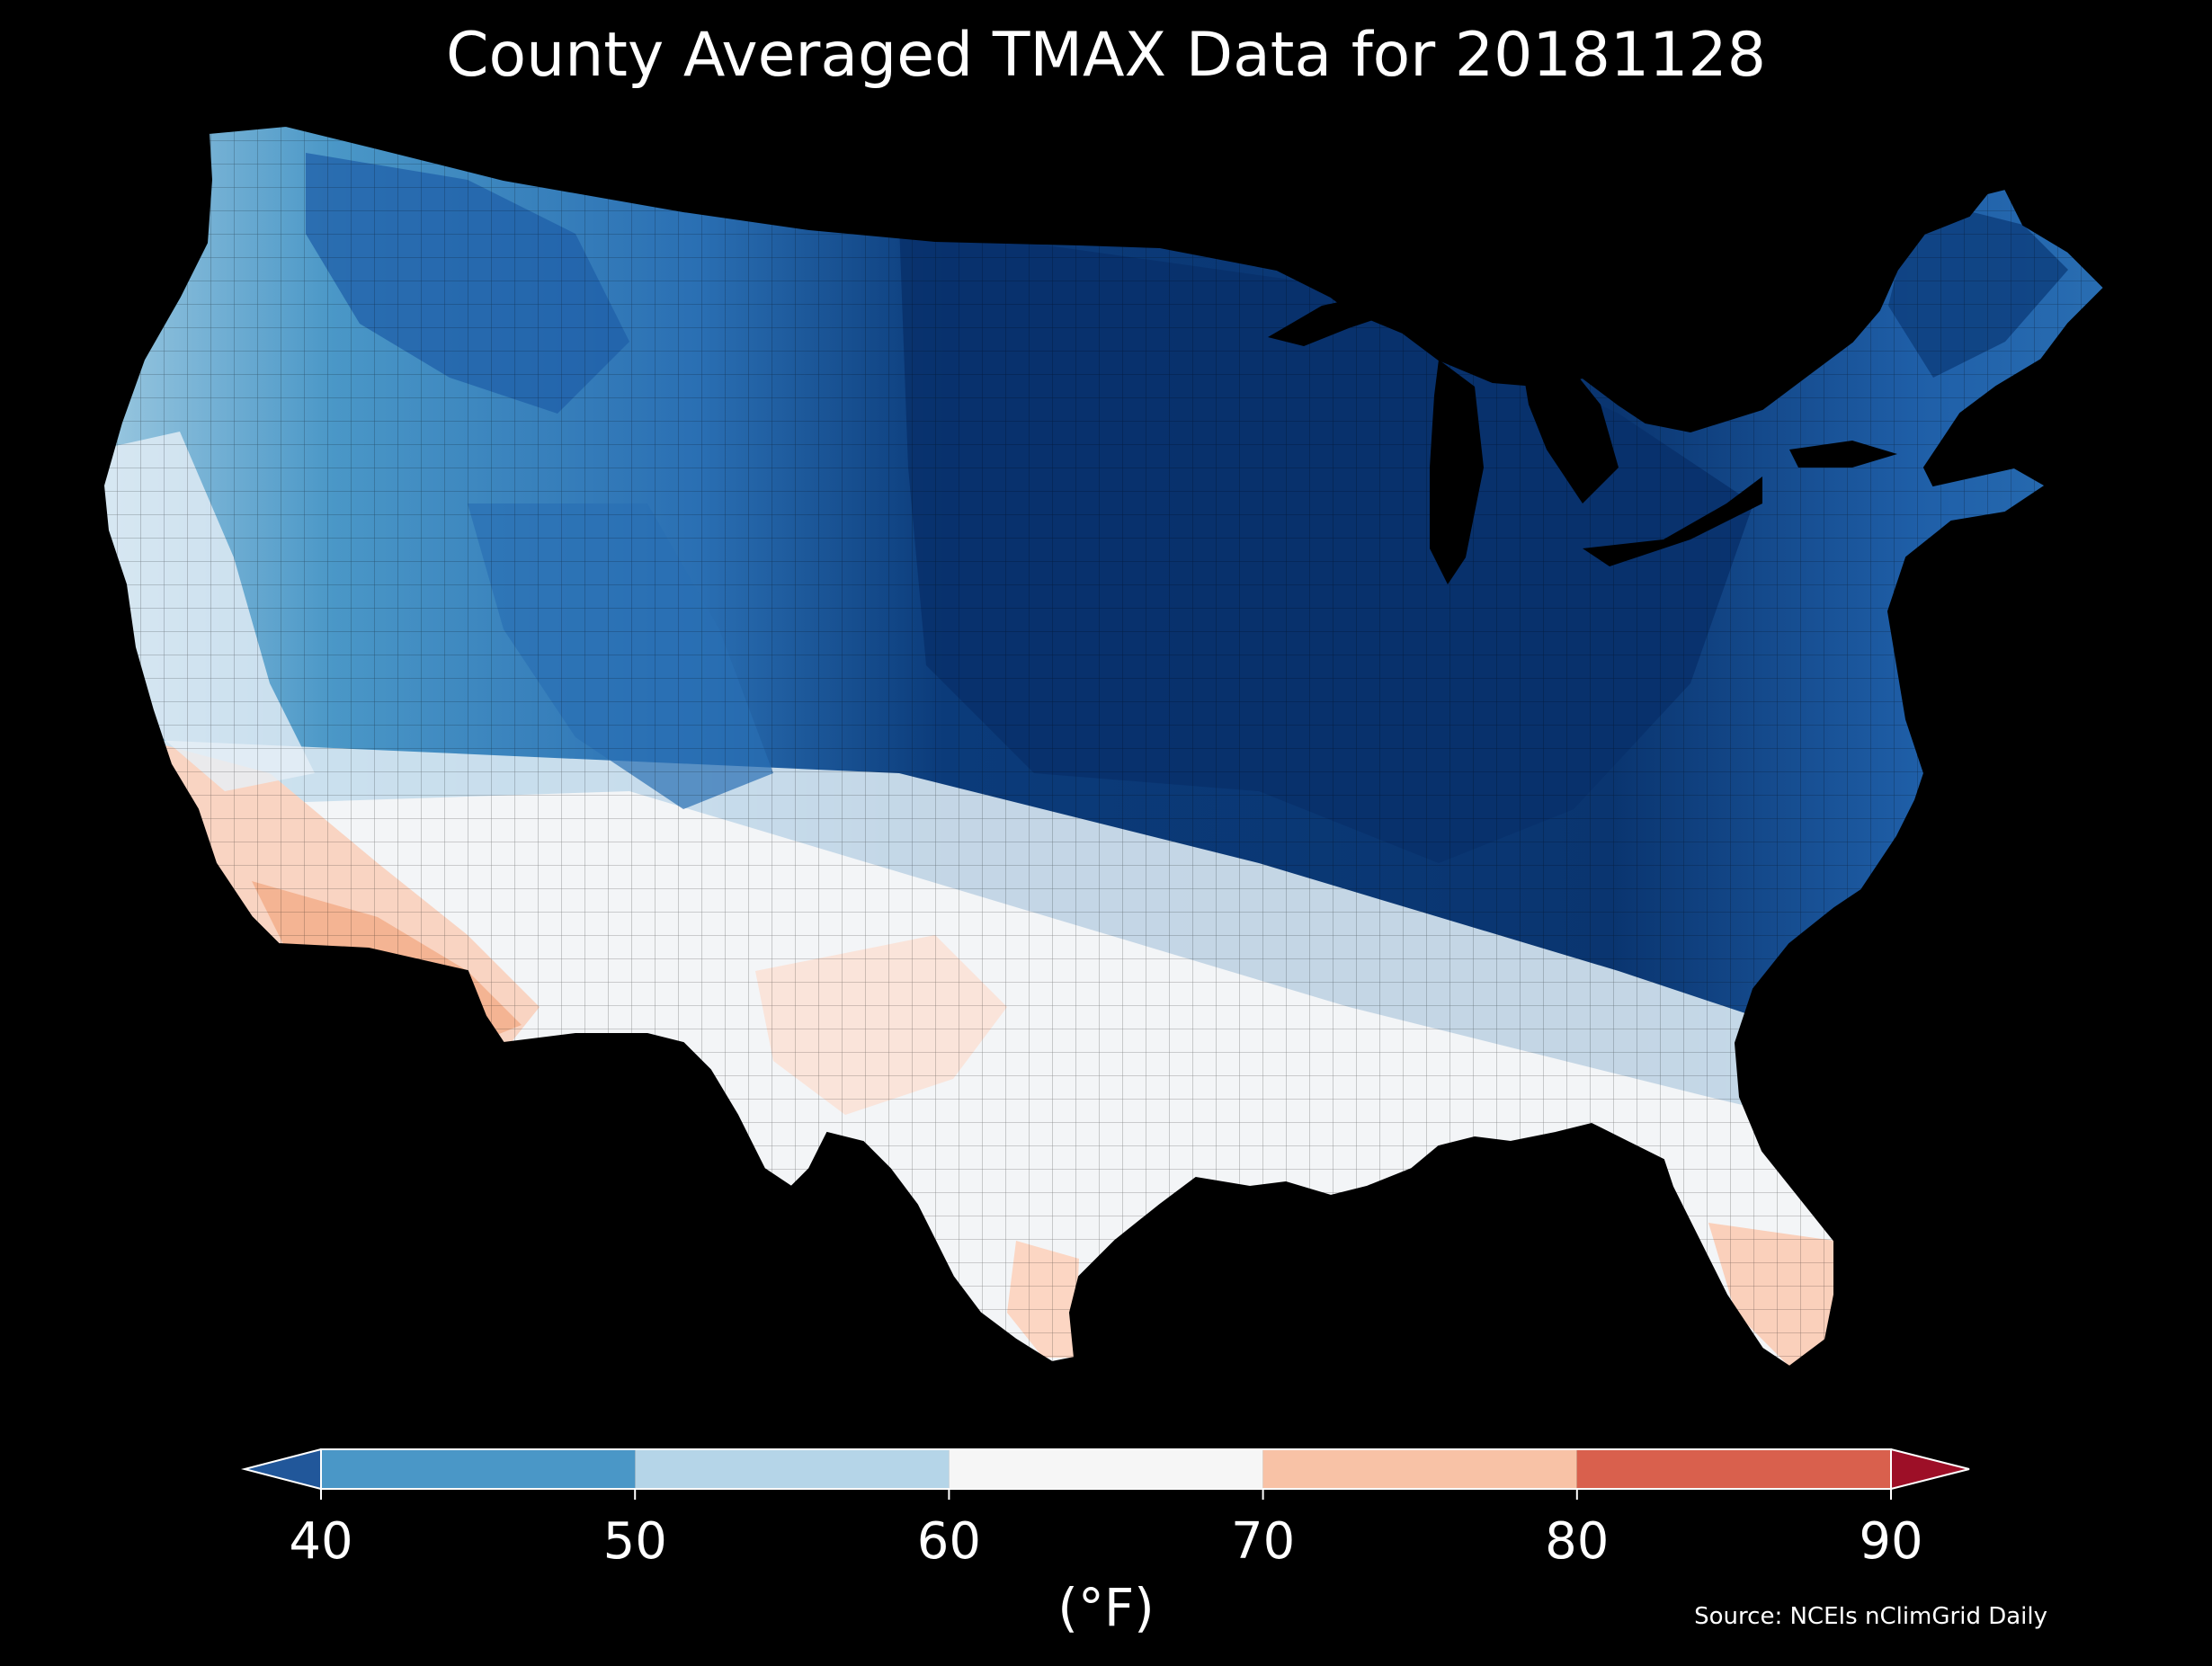 This screenshot has width=2212, height=1666. What do you see at coordinates (1106, 1607) in the screenshot?
I see `colorbar-label: (°F)` at bounding box center [1106, 1607].